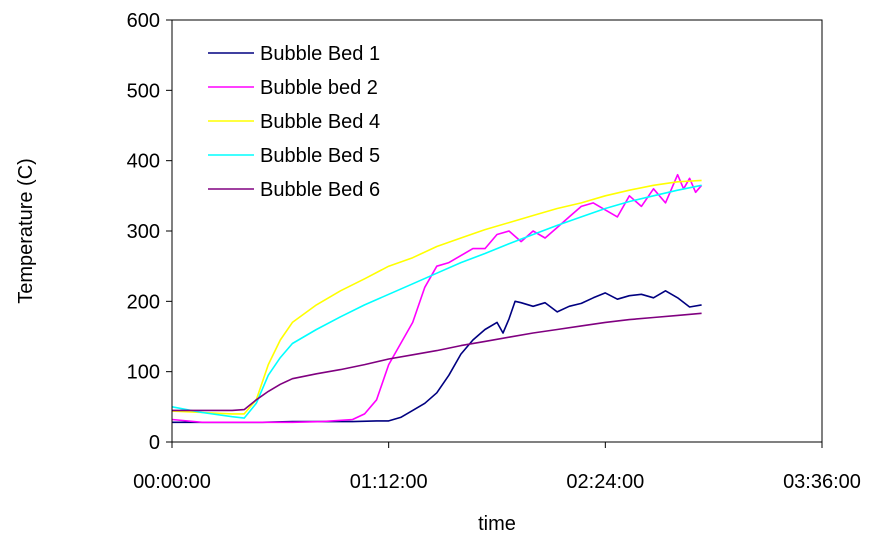 This screenshot has height=538, width=874. I want to click on legend-label-2: Bubble bed 2, so click(319, 88).